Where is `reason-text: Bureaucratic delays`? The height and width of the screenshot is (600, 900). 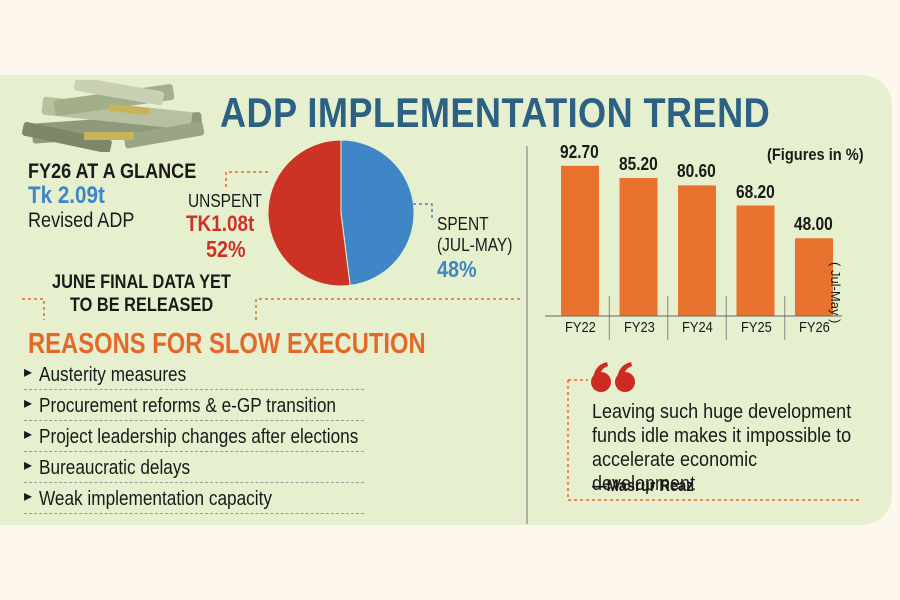 reason-text: Bureaucratic delays is located at coordinates (115, 468).